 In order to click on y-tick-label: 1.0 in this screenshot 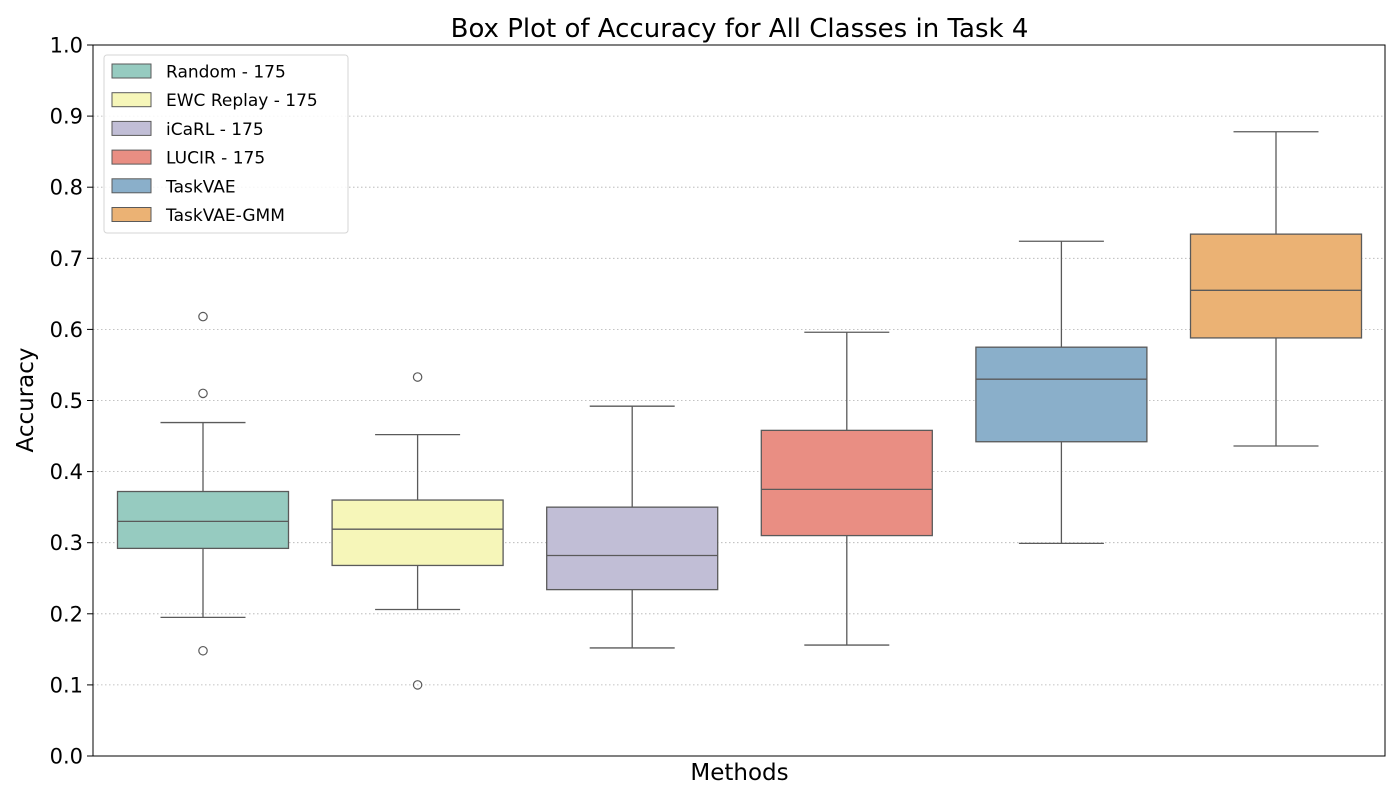, I will do `click(66, 46)`.